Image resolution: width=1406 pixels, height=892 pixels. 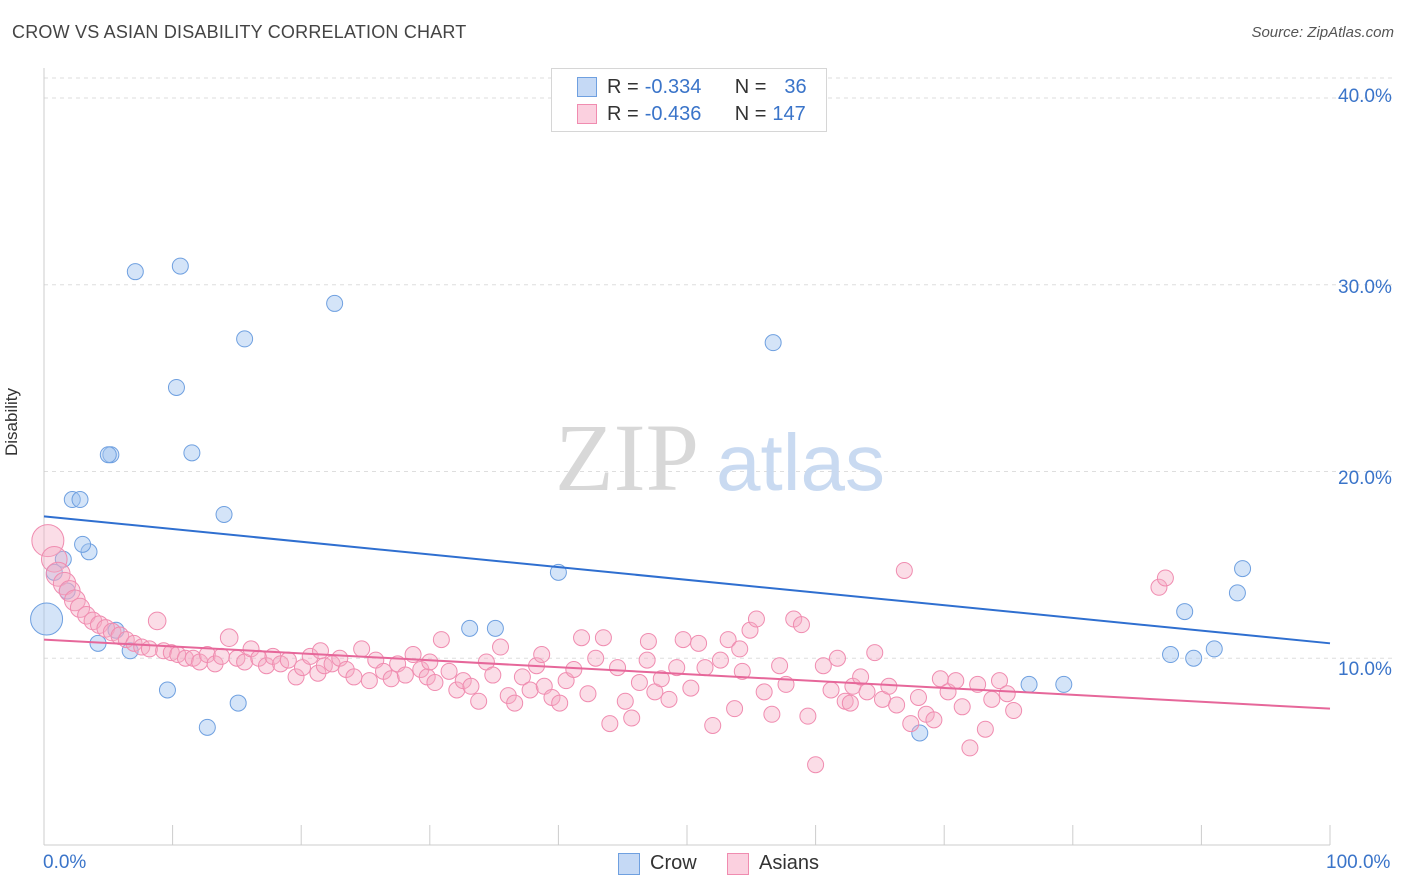 I want to click on legend-r-value: -0.436, so click(x=673, y=113).